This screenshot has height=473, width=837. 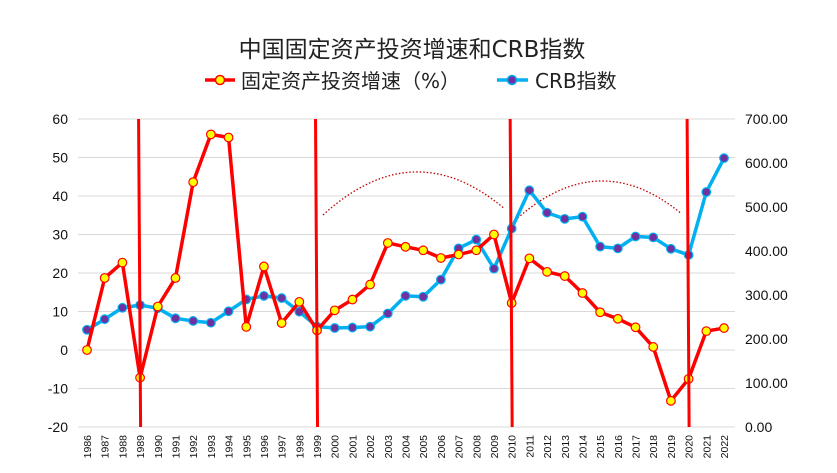 I want to click on legend-marker-investment, so click(x=220, y=80).